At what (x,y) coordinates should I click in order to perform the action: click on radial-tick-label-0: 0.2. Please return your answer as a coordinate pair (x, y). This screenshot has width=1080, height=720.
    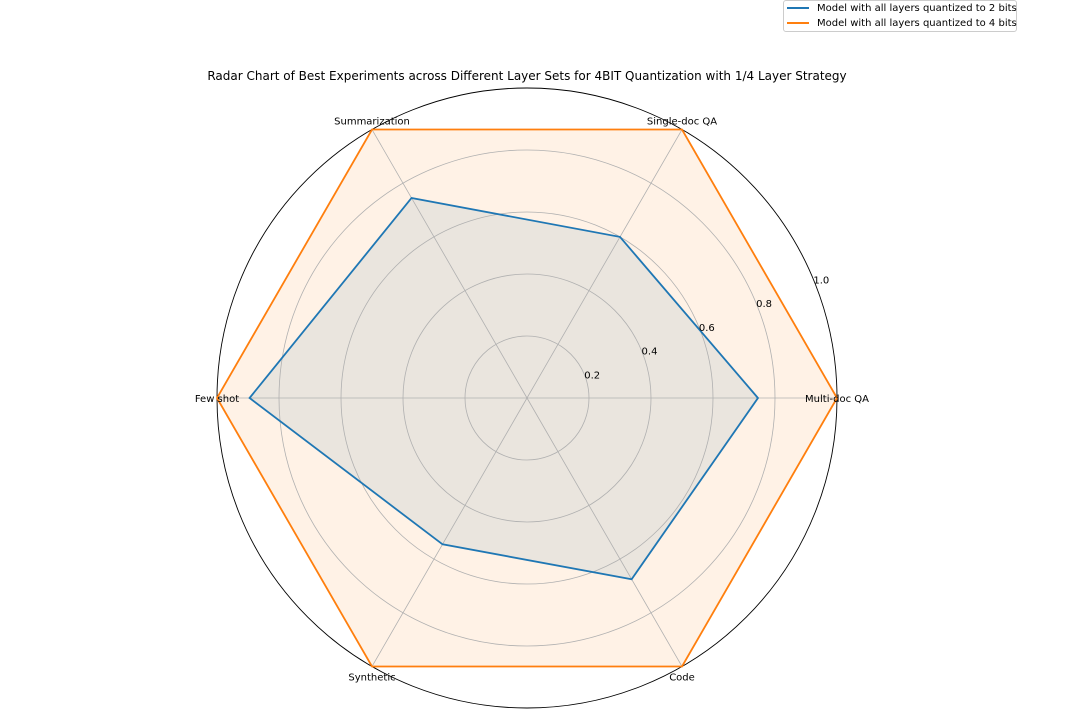
    Looking at the image, I should click on (592, 375).